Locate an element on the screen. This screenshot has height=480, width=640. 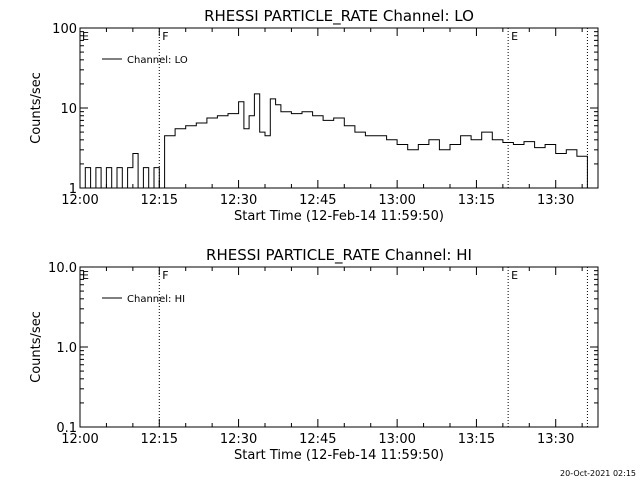
y-tick-label: 10.0 is located at coordinates (62, 268).